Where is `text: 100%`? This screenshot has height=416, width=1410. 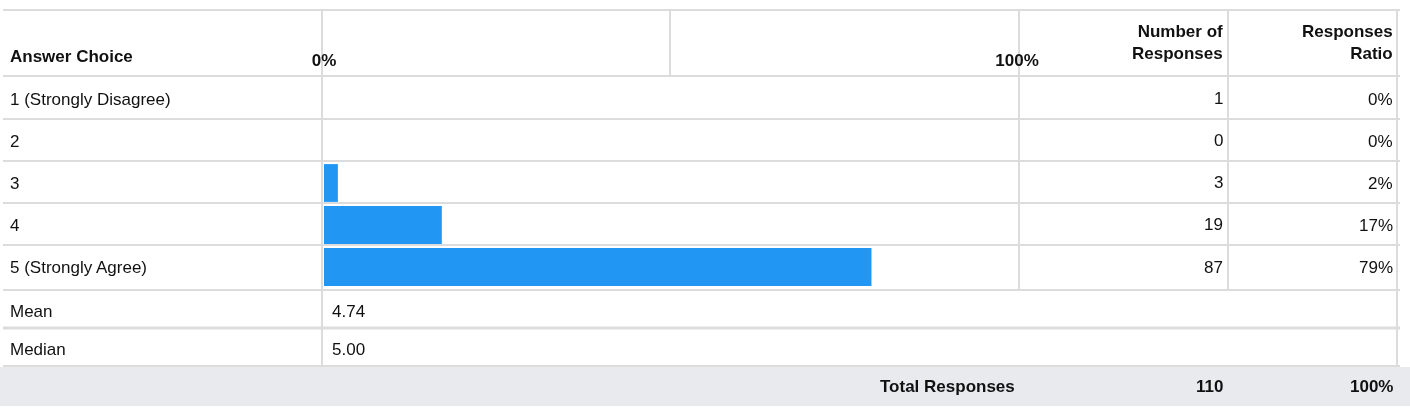
text: 100% is located at coordinates (1372, 386).